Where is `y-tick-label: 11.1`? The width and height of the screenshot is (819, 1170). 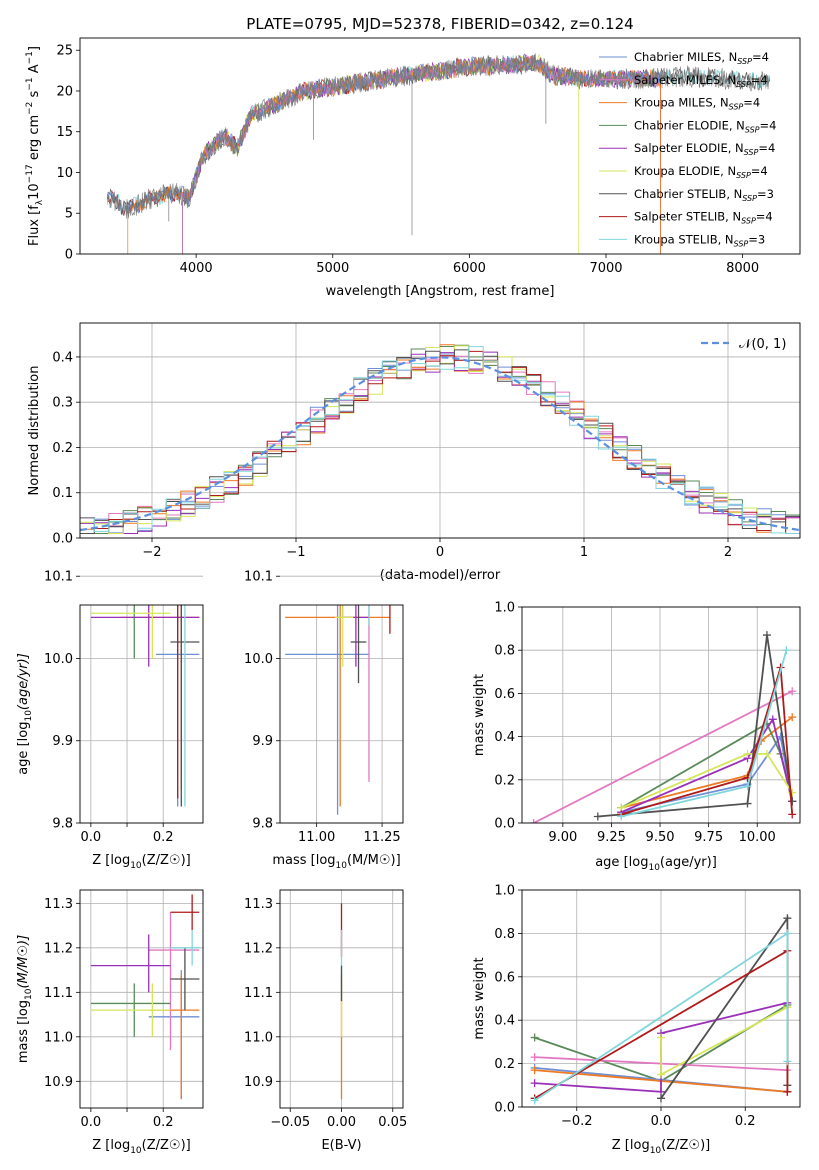 y-tick-label: 11.1 is located at coordinates (58, 993).